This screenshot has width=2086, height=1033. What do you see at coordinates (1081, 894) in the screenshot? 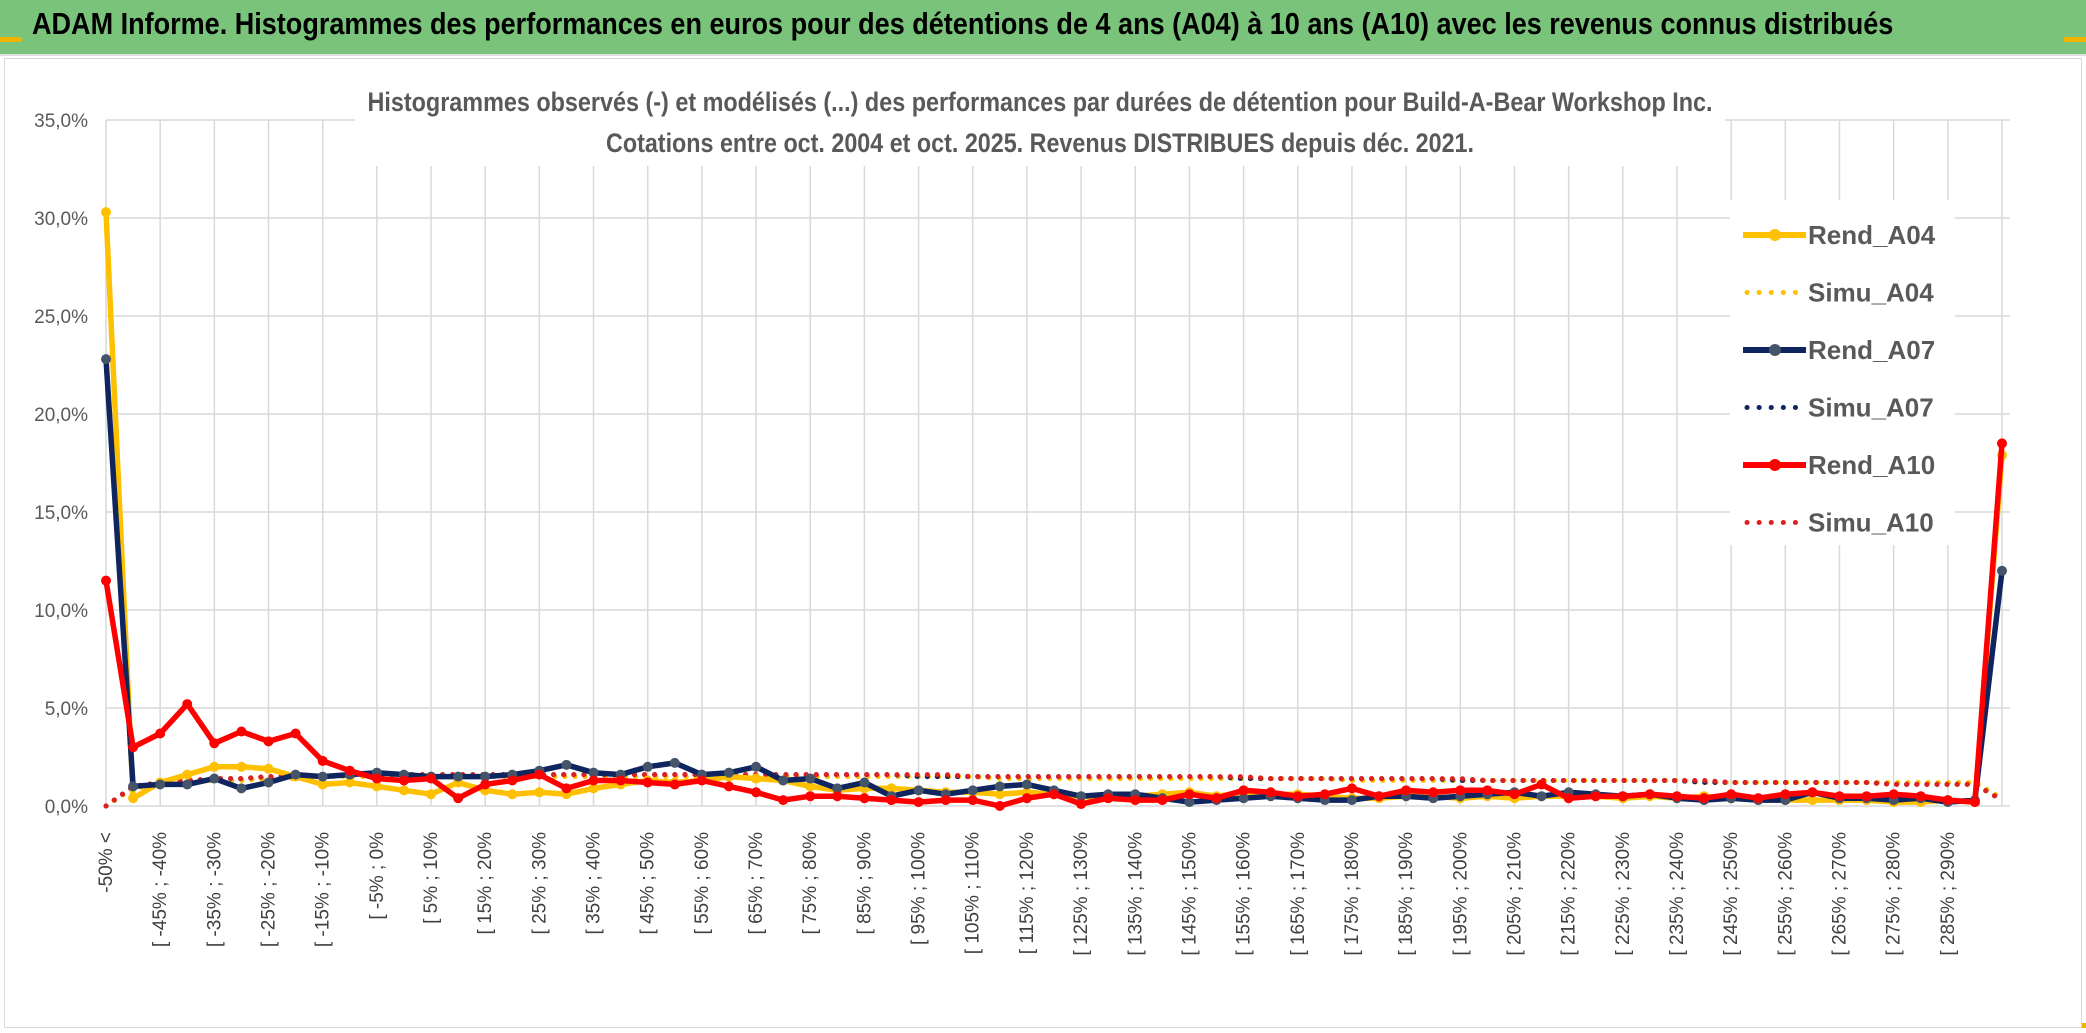
I see `x-tick-label: [ 125% ; 130%` at bounding box center [1081, 894].